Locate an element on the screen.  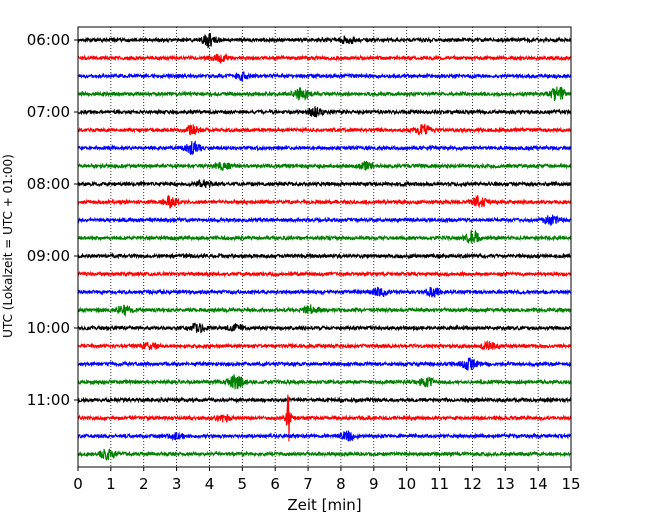
y-tick-label-08:00: 08:00 is located at coordinates (48, 184).